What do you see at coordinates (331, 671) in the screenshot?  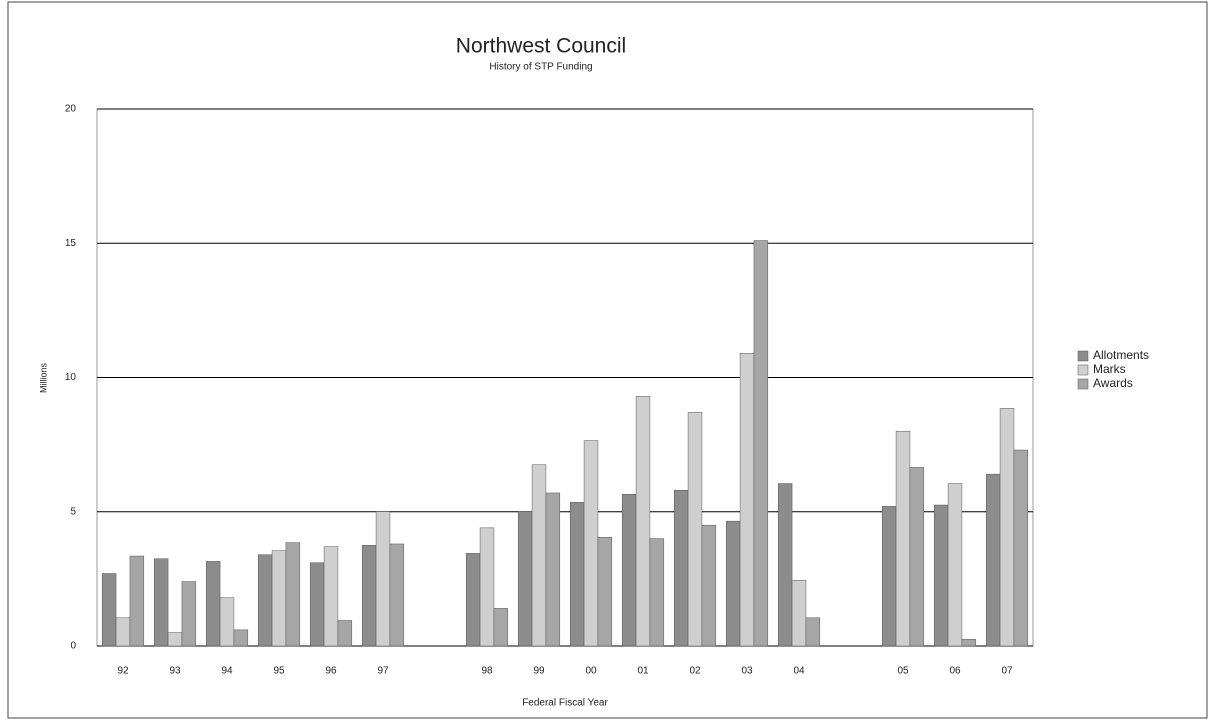 I see `x-tick-label: 96` at bounding box center [331, 671].